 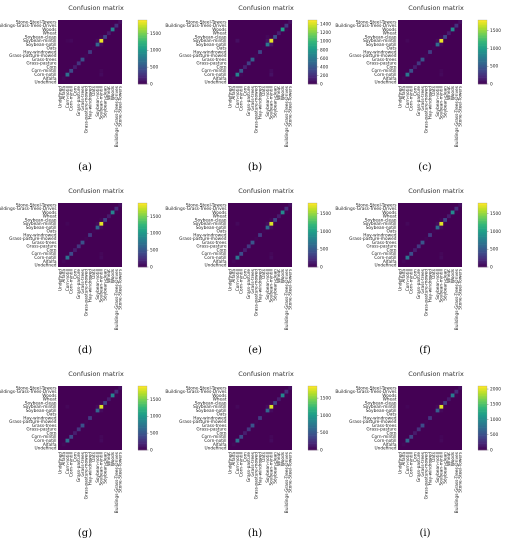 What do you see at coordinates (155, 217) in the screenshot?
I see `colorbar-tick-label: 1500` at bounding box center [155, 217].